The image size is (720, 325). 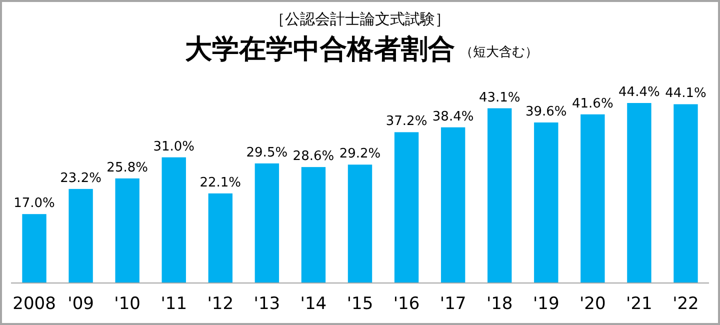 What do you see at coordinates (360, 154) in the screenshot?
I see `data-label: 29.2%` at bounding box center [360, 154].